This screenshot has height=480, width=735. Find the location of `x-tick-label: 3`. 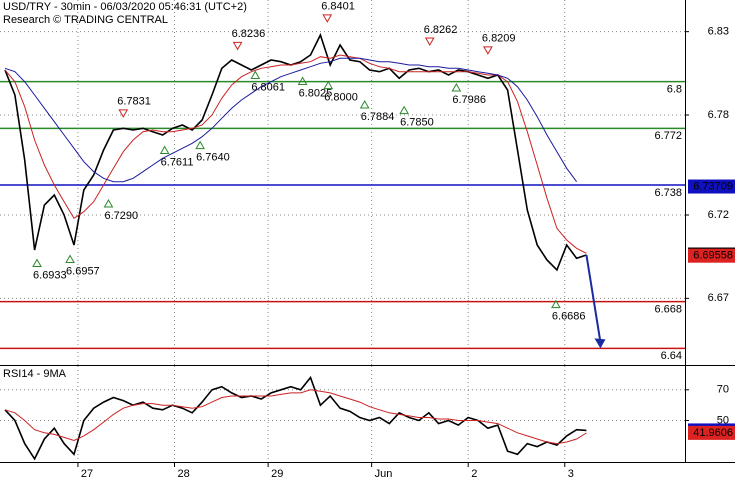

x-tick-label: 3 is located at coordinates (571, 474).